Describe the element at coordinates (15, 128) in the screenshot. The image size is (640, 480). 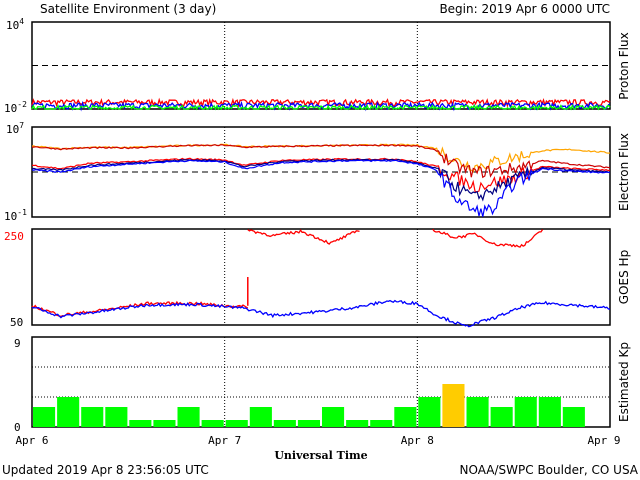
I see `electron-ytick-top: 107` at that location.